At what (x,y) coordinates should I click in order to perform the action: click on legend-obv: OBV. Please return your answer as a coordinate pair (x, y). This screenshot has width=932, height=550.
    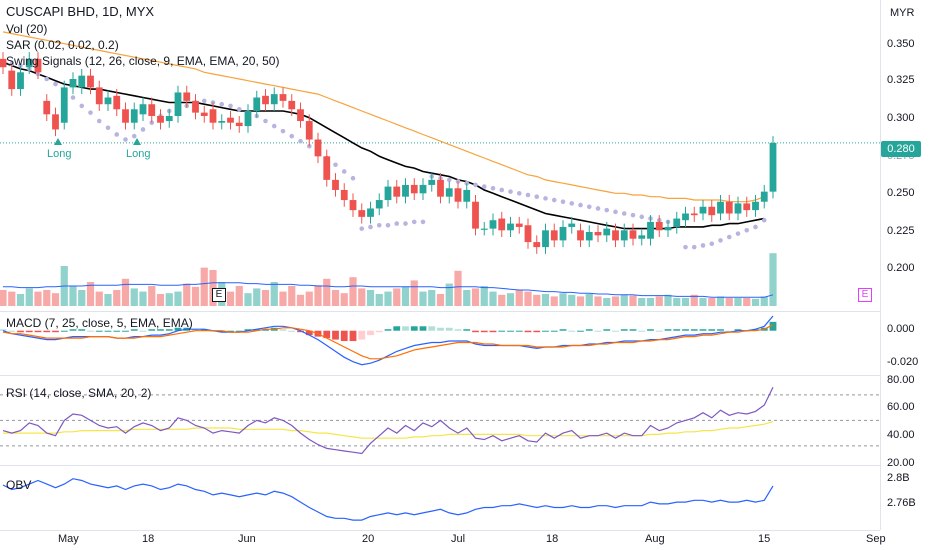
    Looking at the image, I should click on (19, 485).